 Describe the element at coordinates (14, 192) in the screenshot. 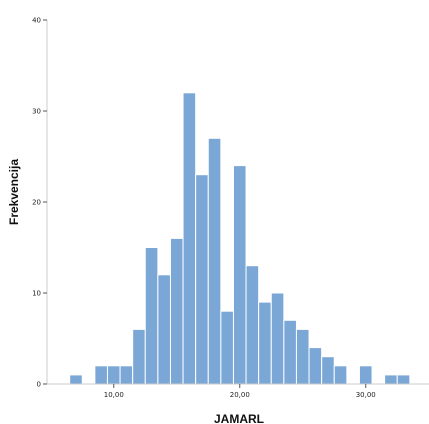

I see `y-axis-title: Frekvencija` at that location.